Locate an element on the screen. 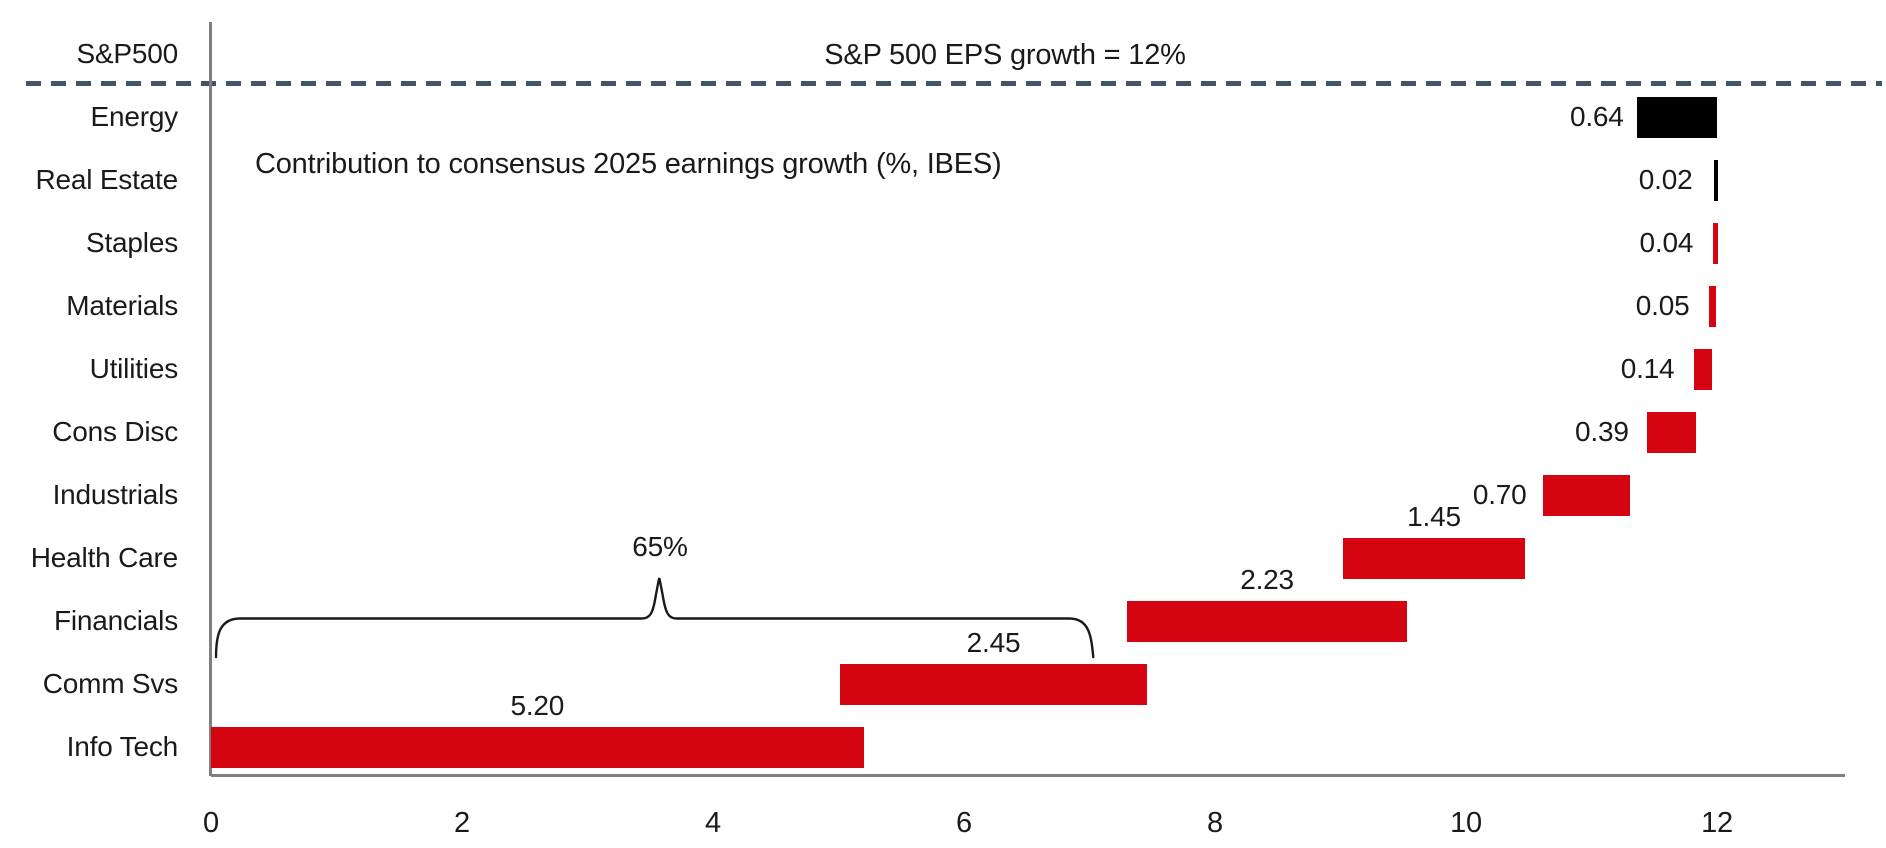  value-label-cons-disc: 0.39 is located at coordinates (1602, 431).